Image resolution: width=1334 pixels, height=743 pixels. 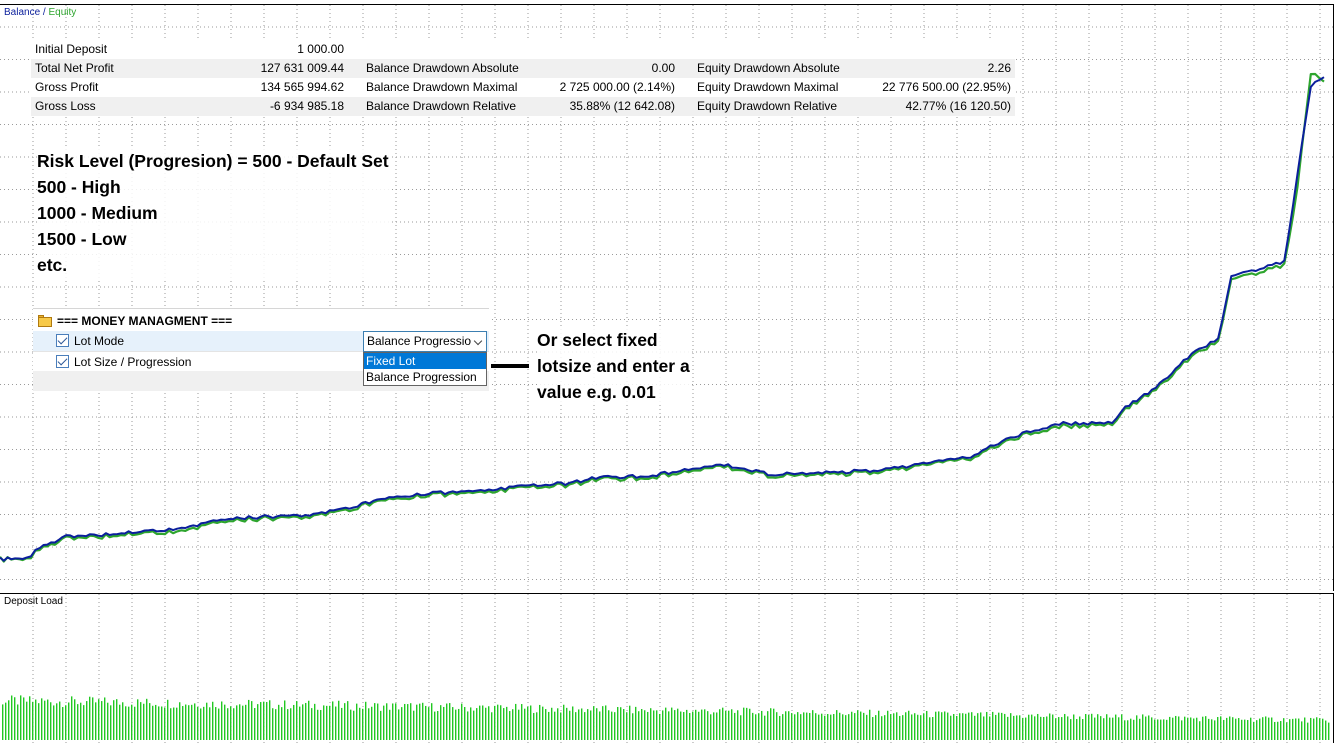 What do you see at coordinates (52, 265) in the screenshot?
I see `risk-note-line: etc.` at bounding box center [52, 265].